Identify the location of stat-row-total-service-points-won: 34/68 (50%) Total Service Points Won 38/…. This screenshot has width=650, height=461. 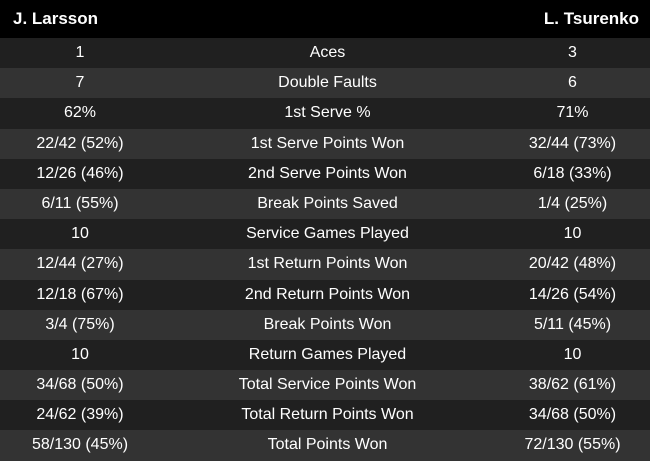
(325, 385).